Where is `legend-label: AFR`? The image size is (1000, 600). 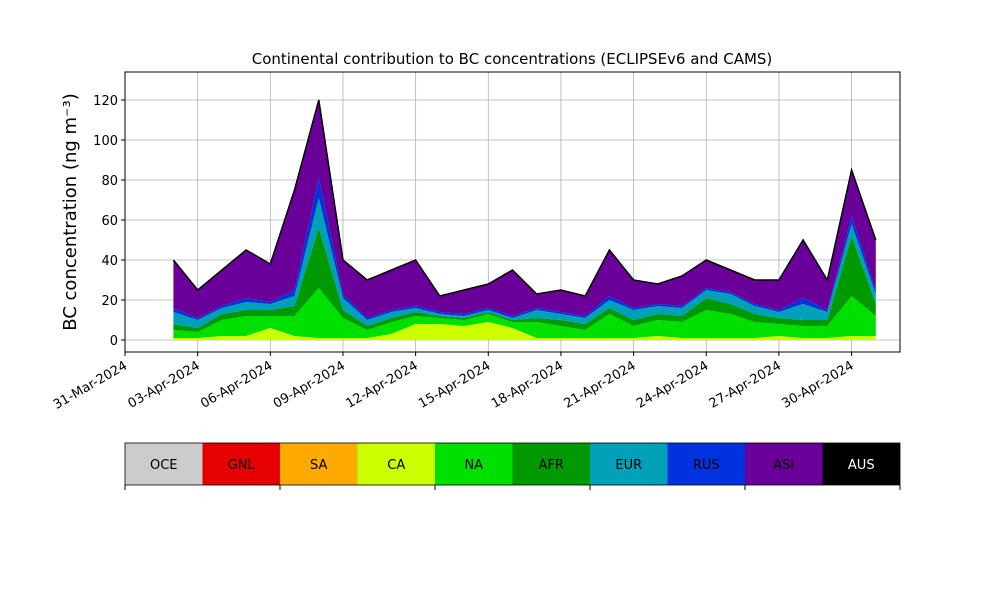
legend-label: AFR is located at coordinates (551, 465).